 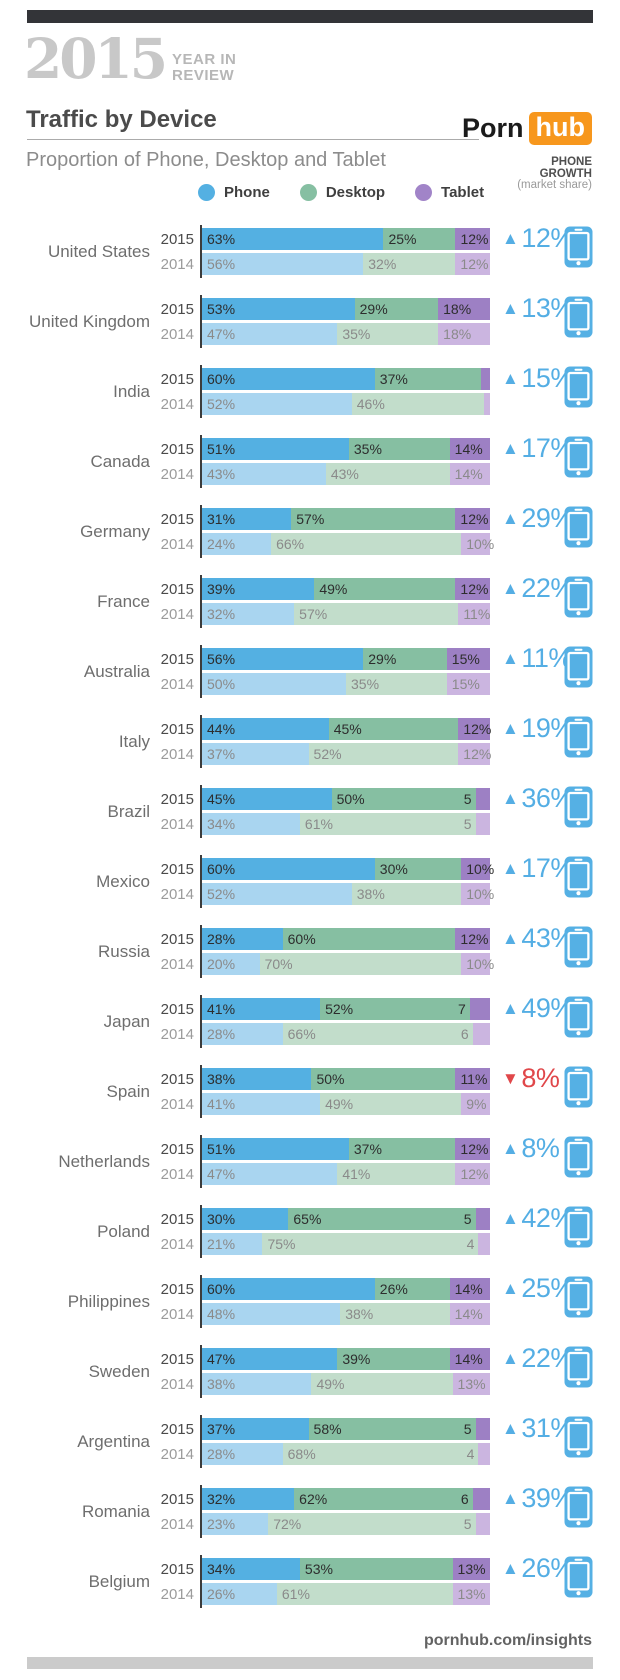 I want to click on bar-group: 60% 26% 14% 48% 38% 14%, so click(x=346, y=1301).